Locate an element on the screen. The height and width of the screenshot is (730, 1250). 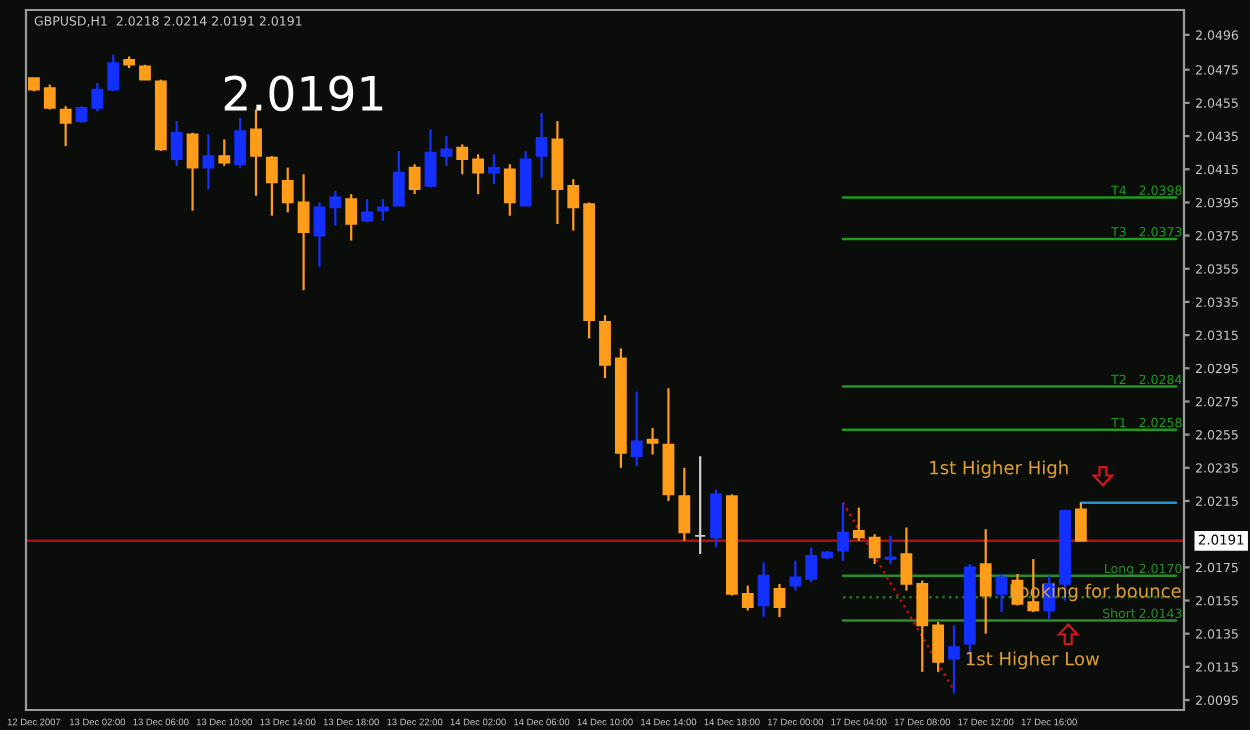
annotation: 2.0191 is located at coordinates (303, 93).